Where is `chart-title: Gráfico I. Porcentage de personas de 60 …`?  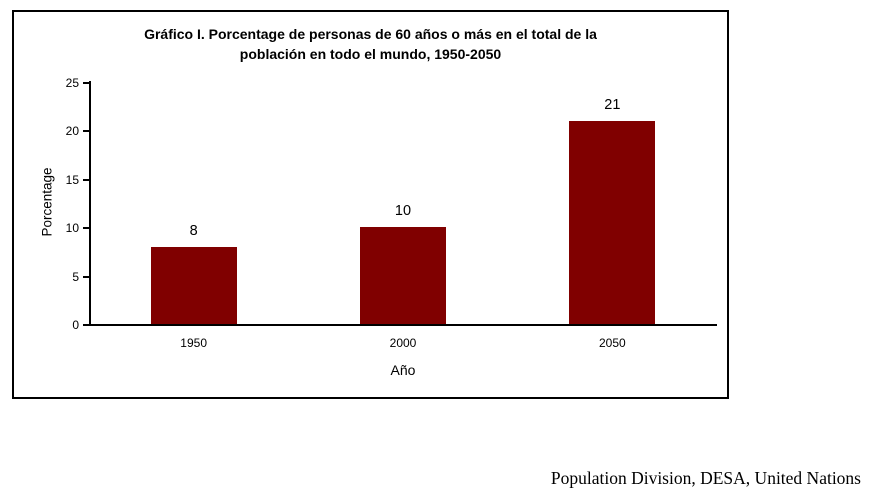 chart-title: Gráfico I. Porcentage de personas de 60 … is located at coordinates (370, 44).